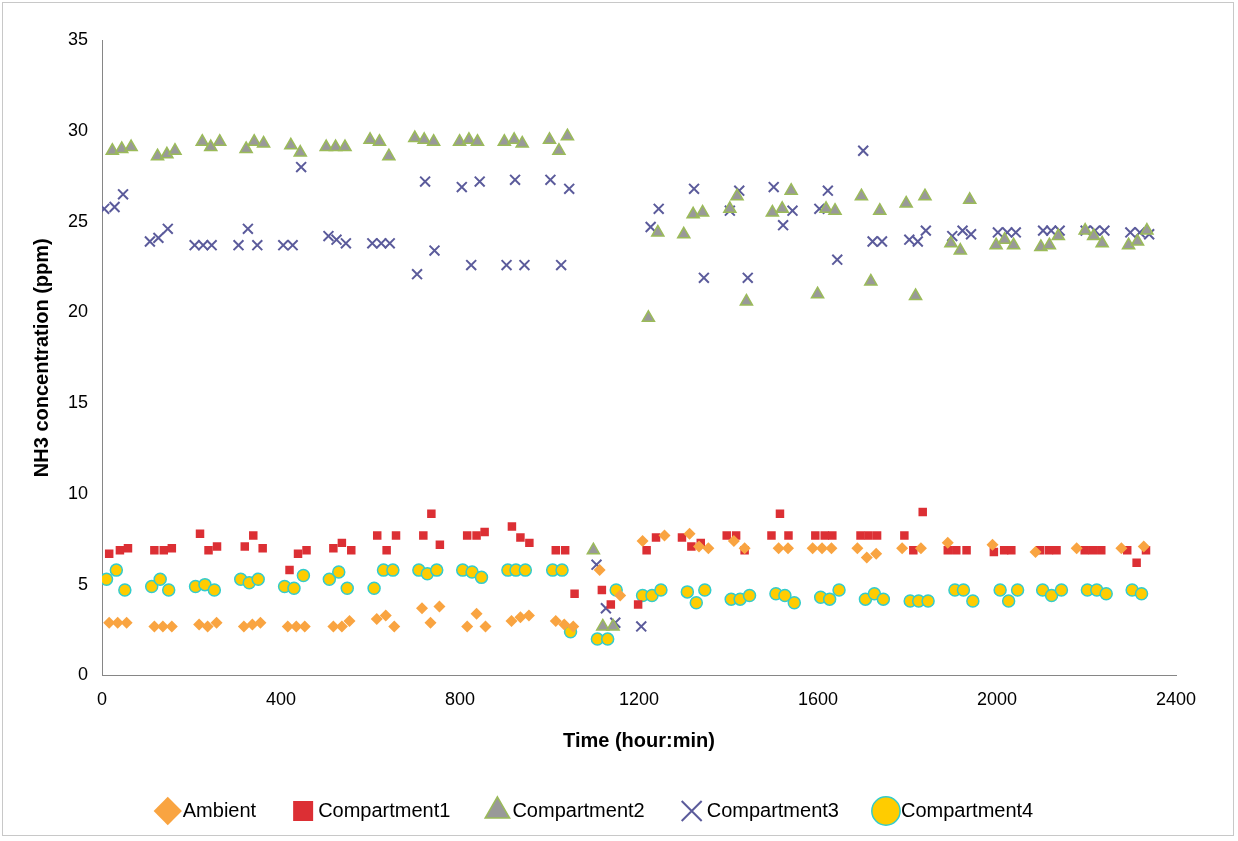 This screenshot has height=841, width=1238. I want to click on y-tick-label: 25, so click(78, 220).